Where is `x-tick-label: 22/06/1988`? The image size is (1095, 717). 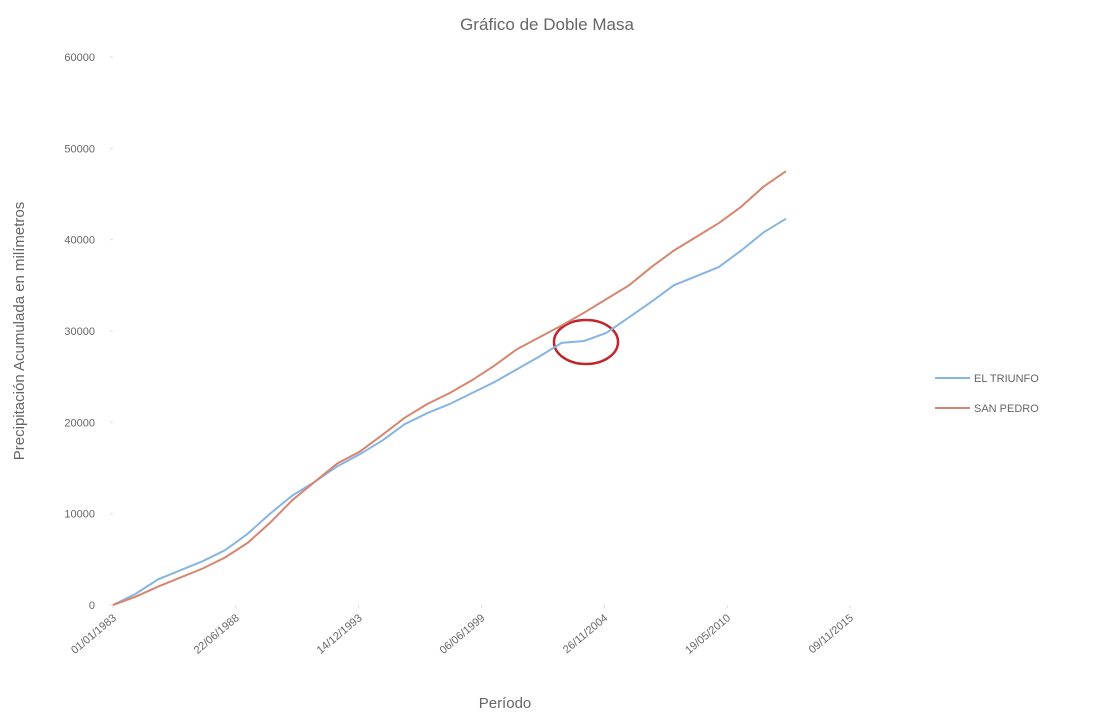 x-tick-label: 22/06/1988 is located at coordinates (217, 634).